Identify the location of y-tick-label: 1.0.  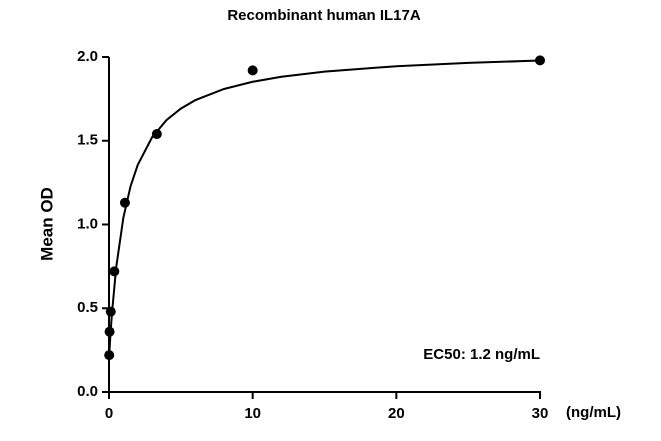
(87, 223).